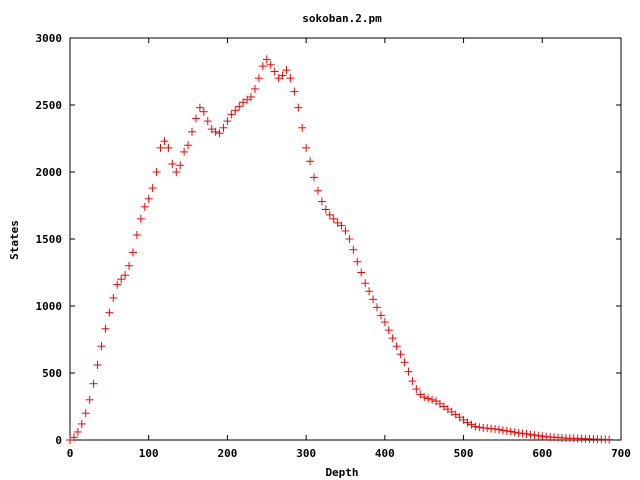 The image size is (640, 480). What do you see at coordinates (52, 373) in the screenshot?
I see `y-tick-label: 500` at bounding box center [52, 373].